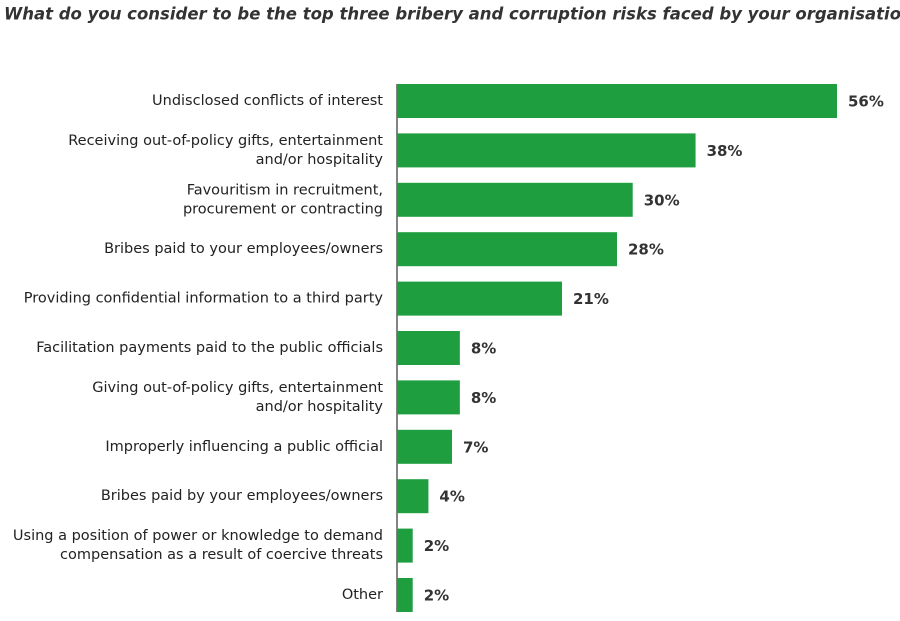  I want to click on category-label-line: Other, so click(362, 595).